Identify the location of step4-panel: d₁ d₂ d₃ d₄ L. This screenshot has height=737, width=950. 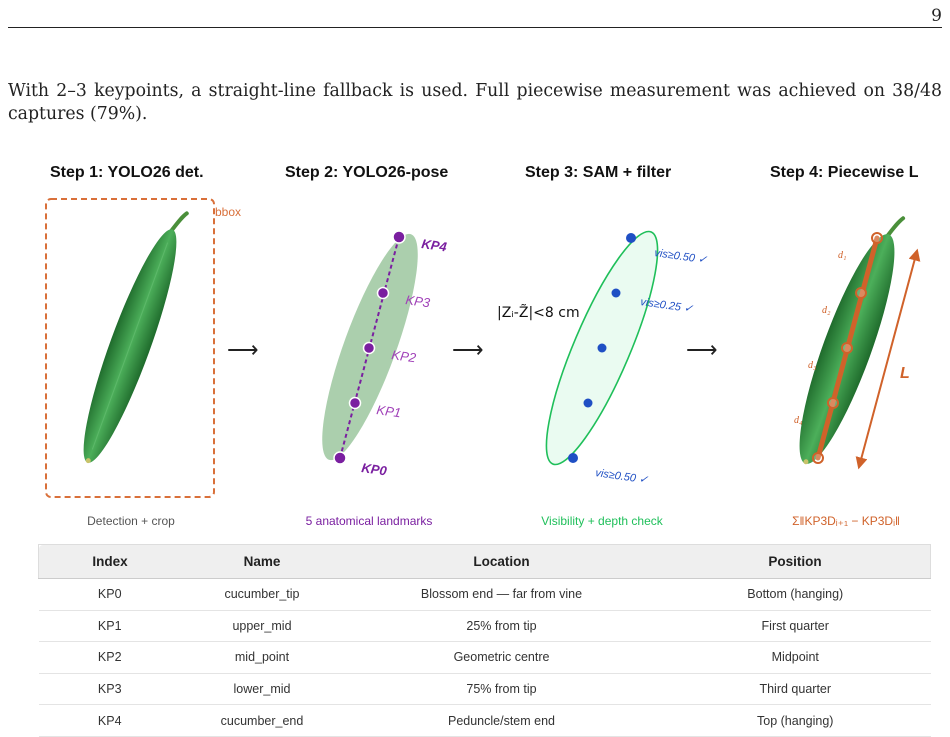
(857, 343).